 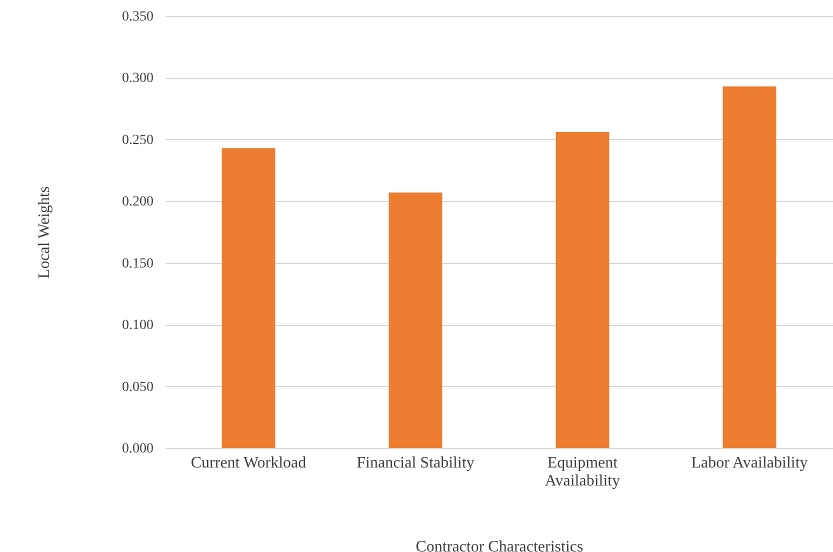 What do you see at coordinates (138, 202) in the screenshot?
I see `y-tick-label: 0.200` at bounding box center [138, 202].